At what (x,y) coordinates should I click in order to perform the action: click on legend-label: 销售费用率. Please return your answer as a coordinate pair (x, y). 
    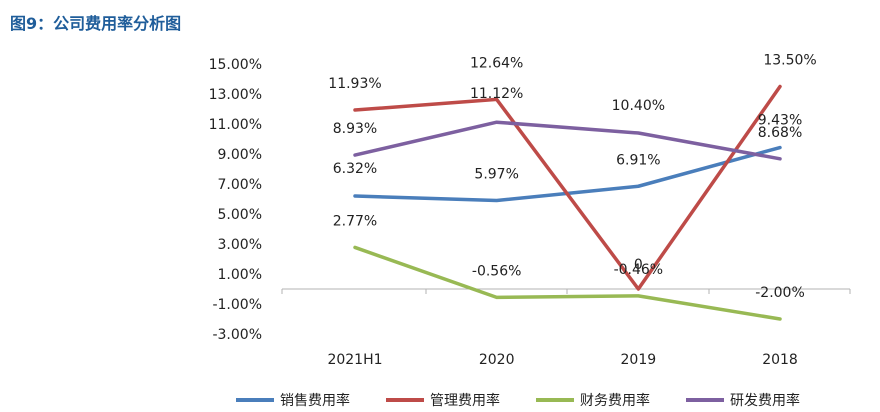
    Looking at the image, I should click on (315, 400).